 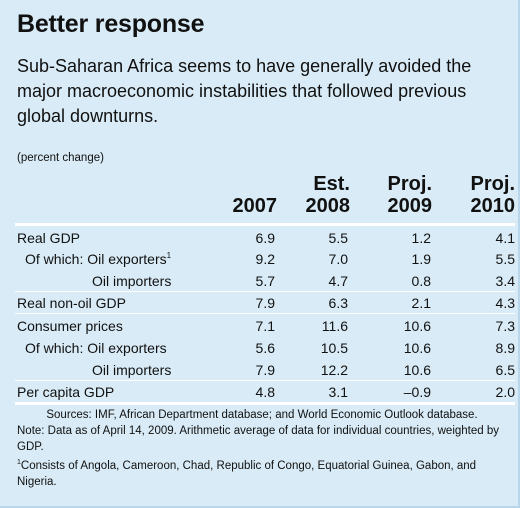 What do you see at coordinates (328, 206) in the screenshot?
I see `column-header-line2: 2008` at bounding box center [328, 206].